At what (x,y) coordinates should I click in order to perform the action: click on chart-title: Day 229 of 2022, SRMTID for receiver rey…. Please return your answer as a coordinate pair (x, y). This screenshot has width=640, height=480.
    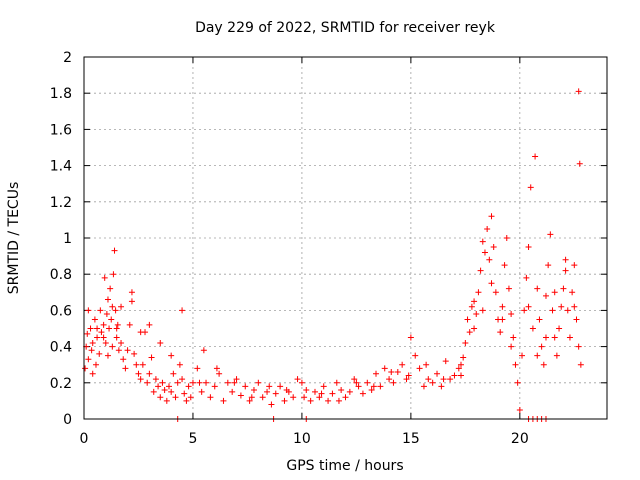
    Looking at the image, I should click on (345, 28).